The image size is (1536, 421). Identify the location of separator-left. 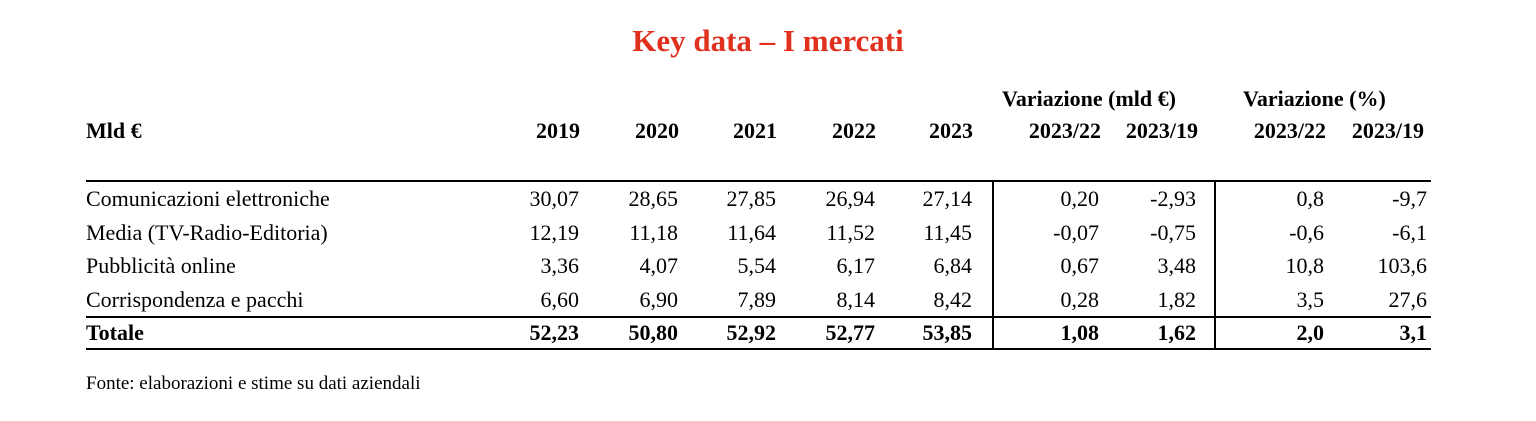
(993, 265).